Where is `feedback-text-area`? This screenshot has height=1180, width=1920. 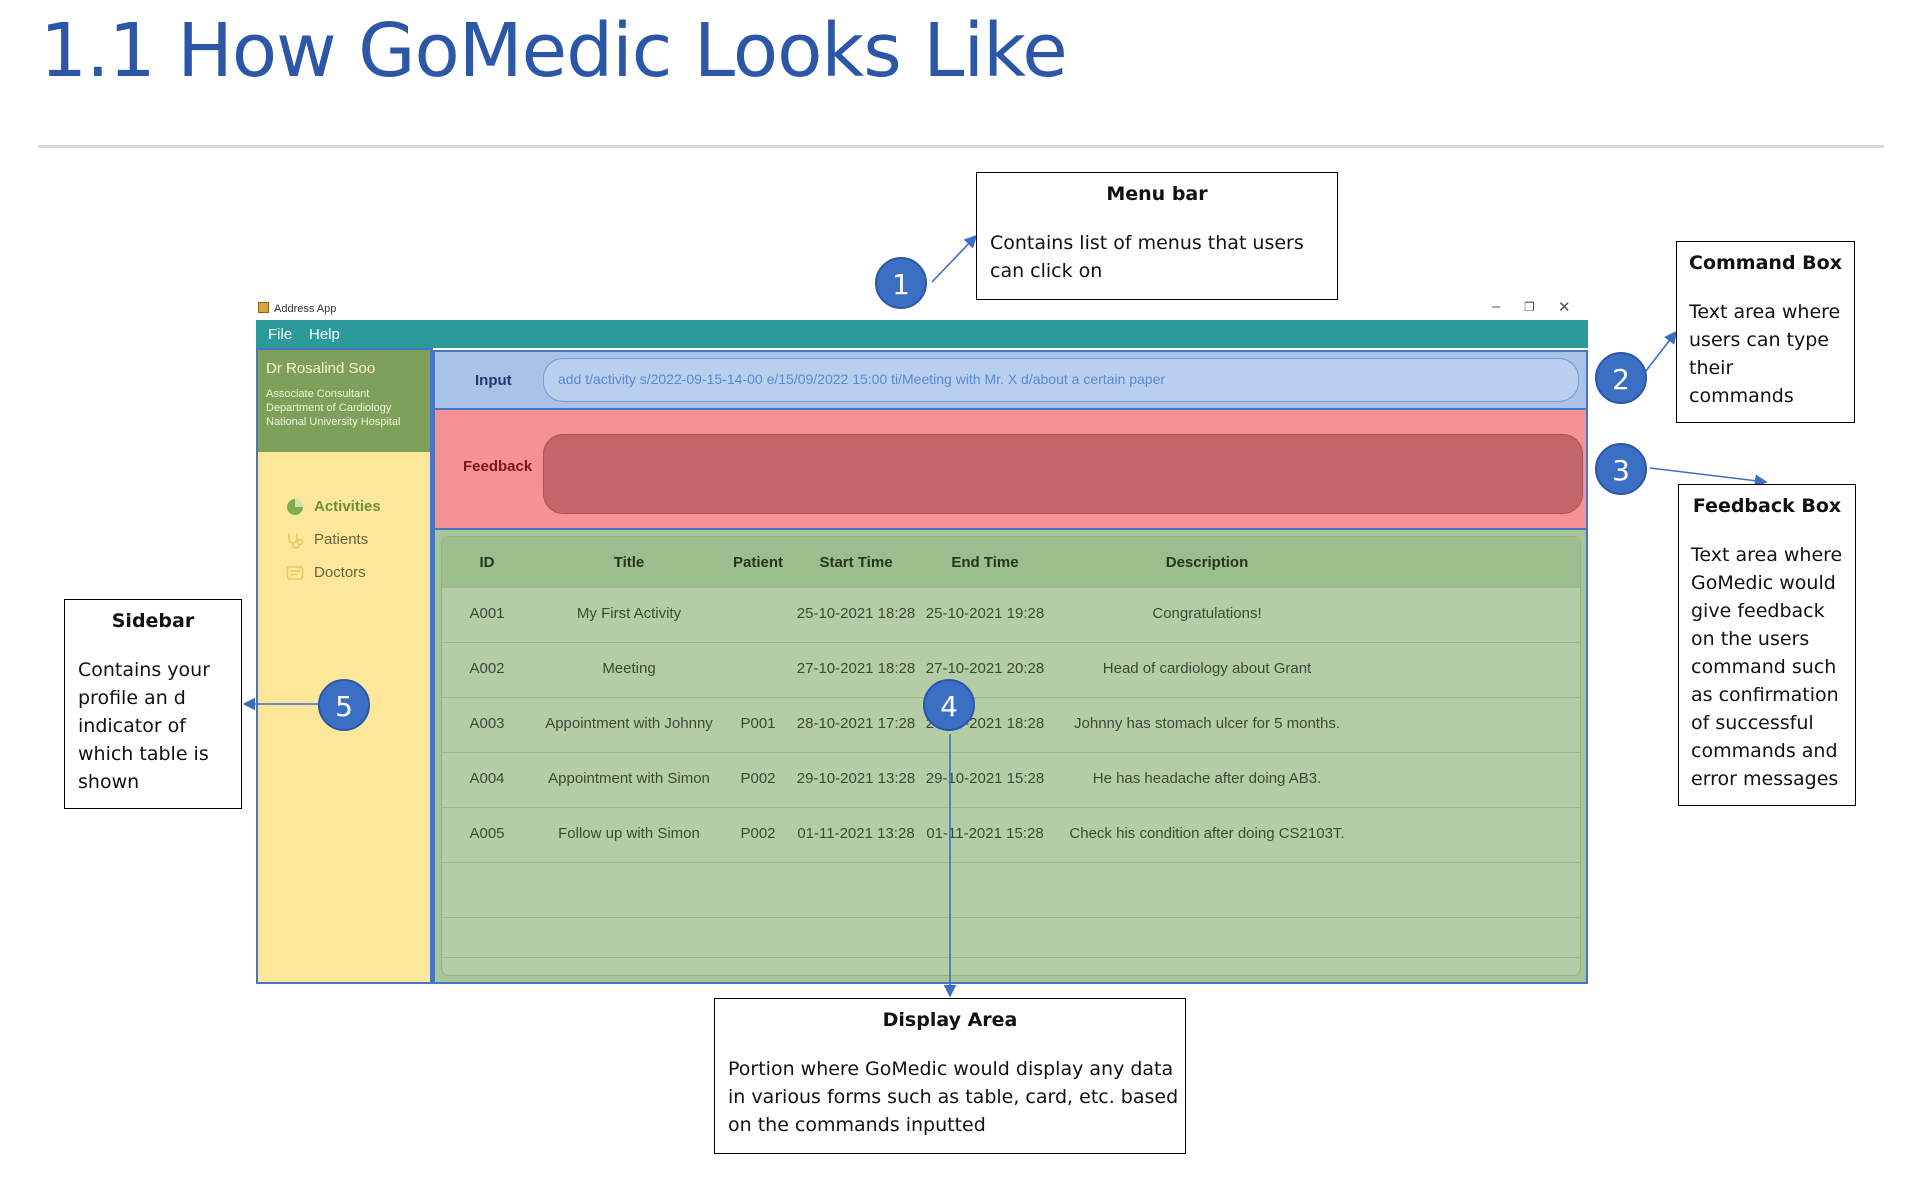 feedback-text-area is located at coordinates (1063, 474).